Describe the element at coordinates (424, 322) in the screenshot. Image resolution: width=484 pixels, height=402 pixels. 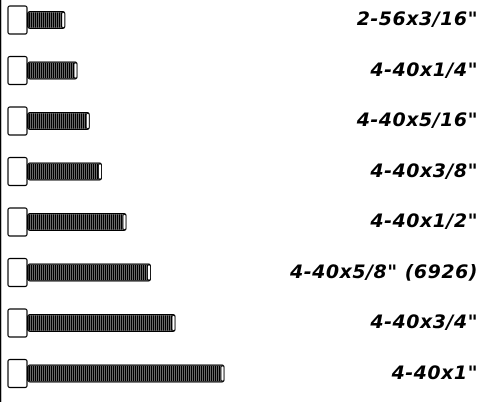
I see `screw-label-7: 4-40x3/4"` at that location.